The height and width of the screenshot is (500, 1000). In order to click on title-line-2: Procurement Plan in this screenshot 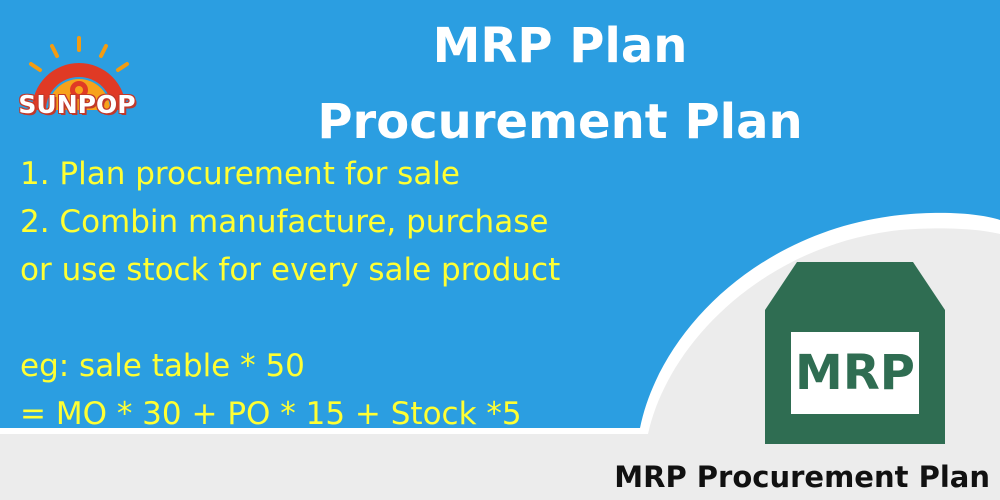, I will do `click(560, 122)`.